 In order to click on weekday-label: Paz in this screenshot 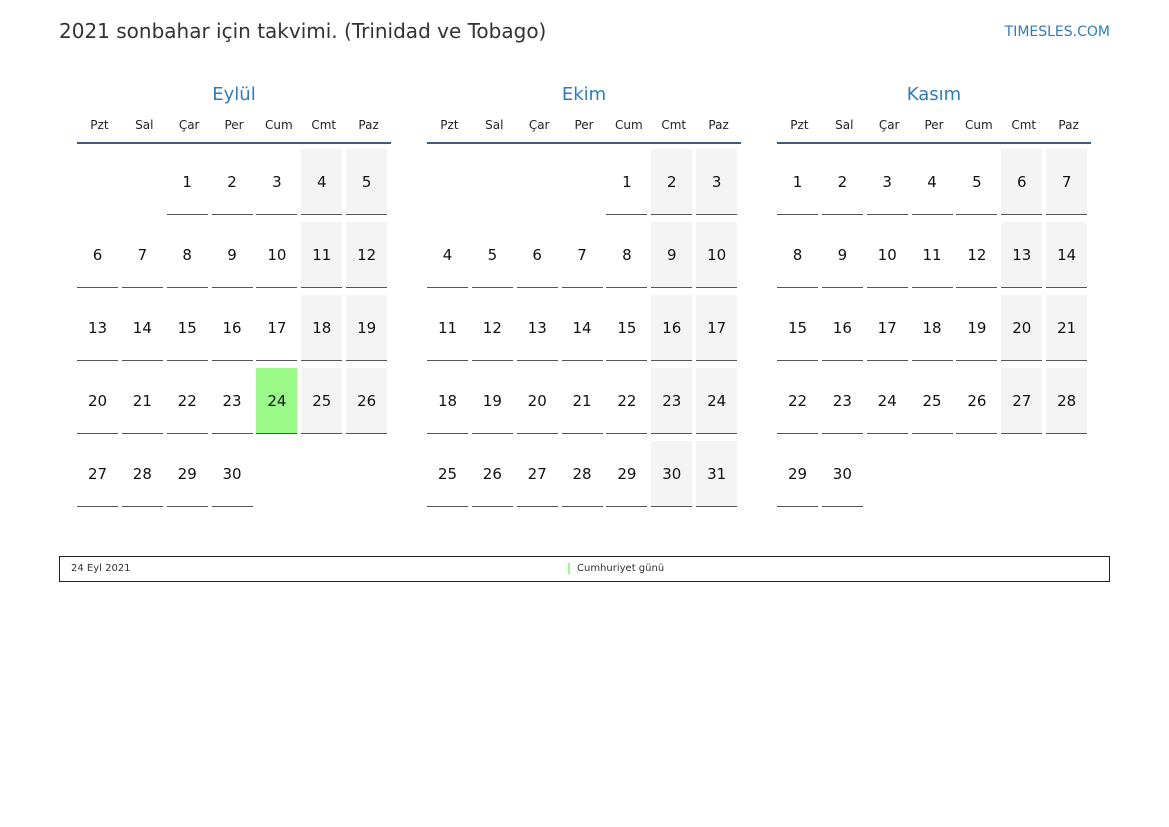, I will do `click(1068, 125)`.